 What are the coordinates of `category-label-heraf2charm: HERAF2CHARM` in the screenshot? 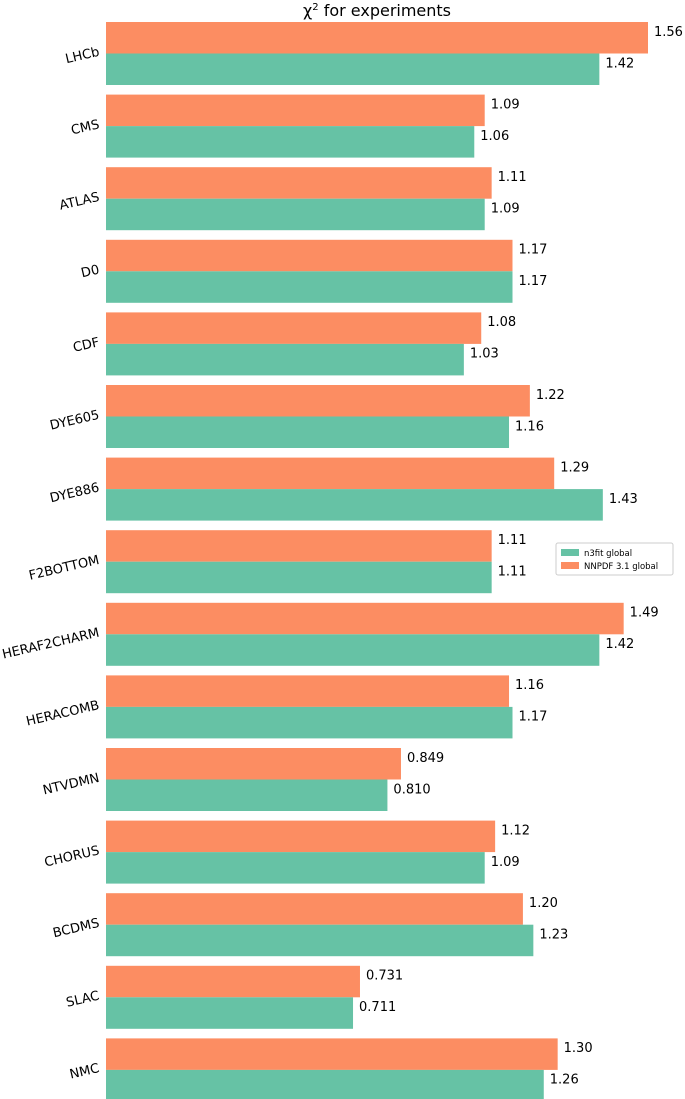 It's located at (51, 644).